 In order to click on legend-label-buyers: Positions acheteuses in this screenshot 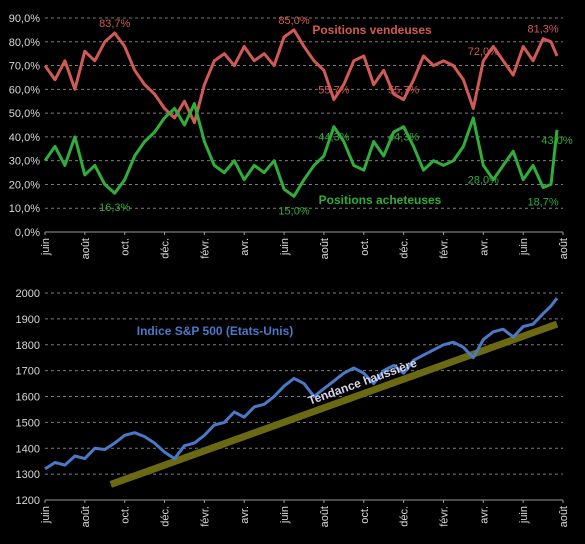, I will do `click(380, 200)`.